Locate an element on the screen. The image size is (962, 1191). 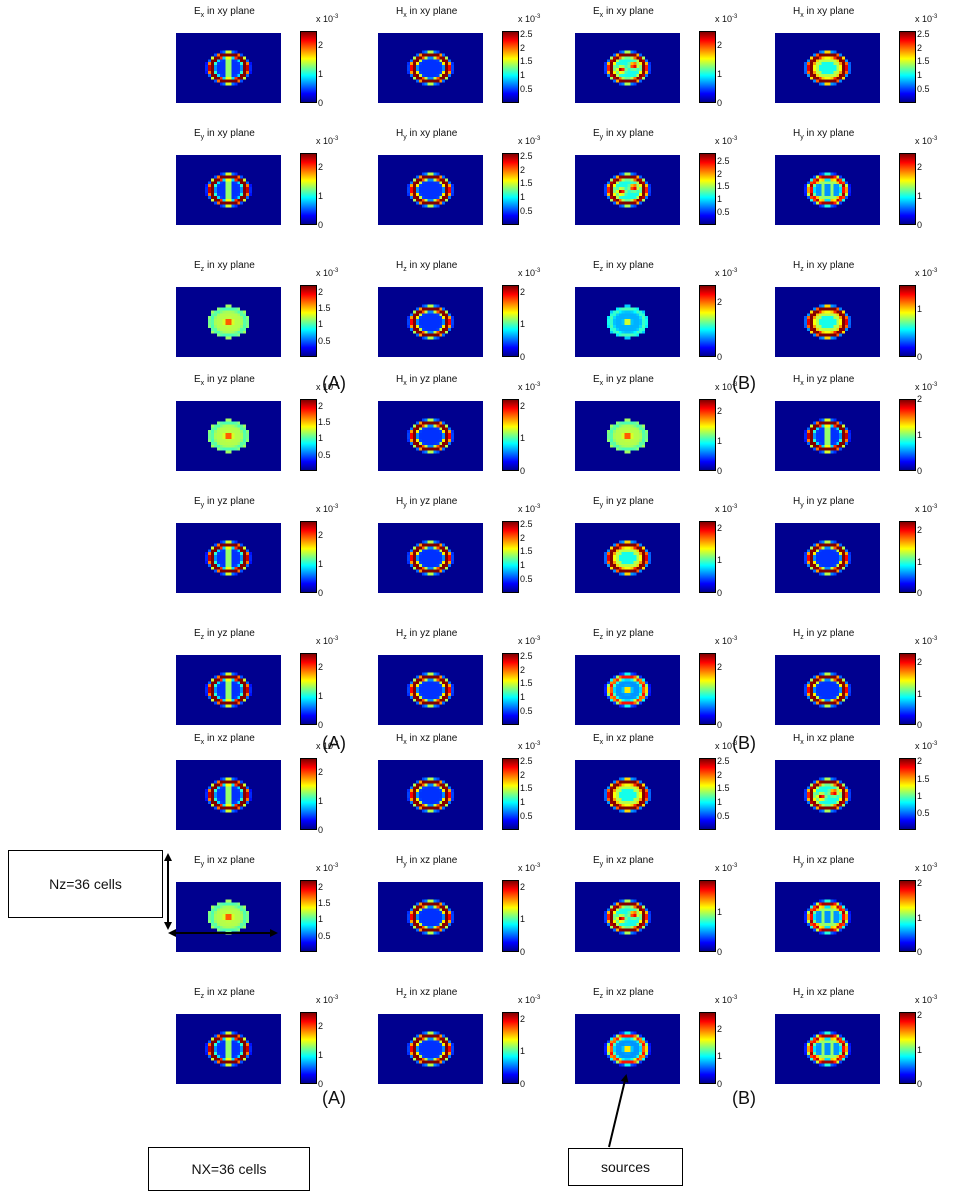
sources-label-box: sources is located at coordinates (625, 1167).